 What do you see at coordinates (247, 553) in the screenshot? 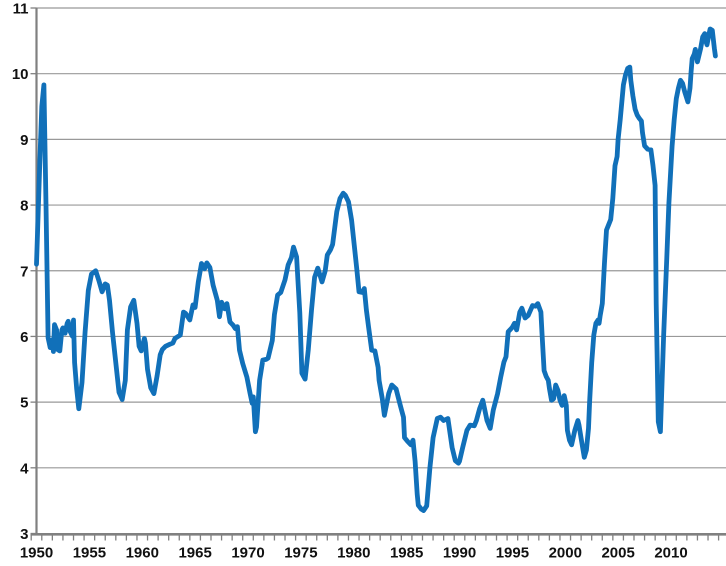
I see `x-tick-label: 1970` at bounding box center [247, 553].